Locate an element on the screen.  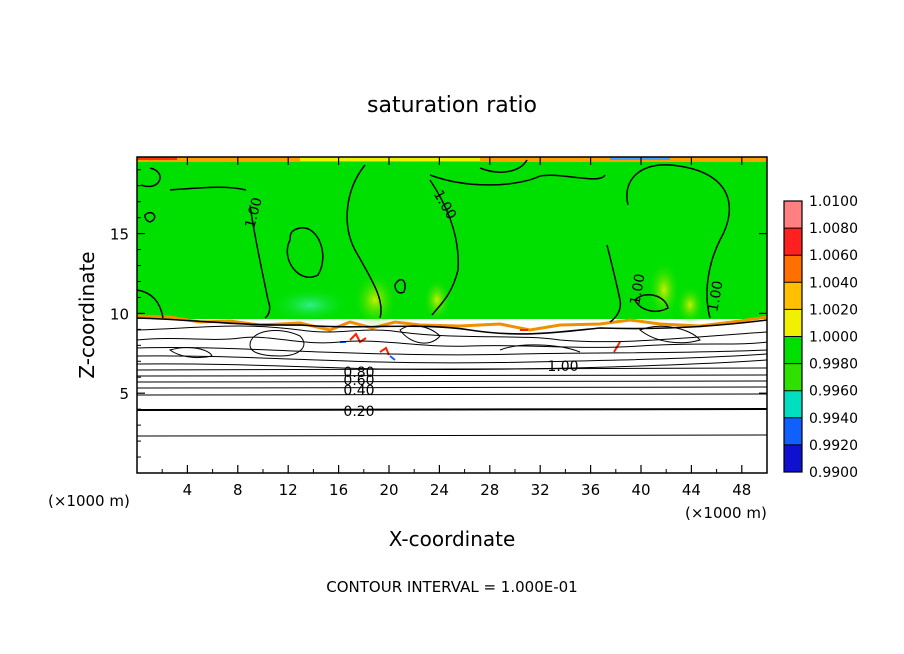
colorbar-label: 0.9940 is located at coordinates (833, 419).